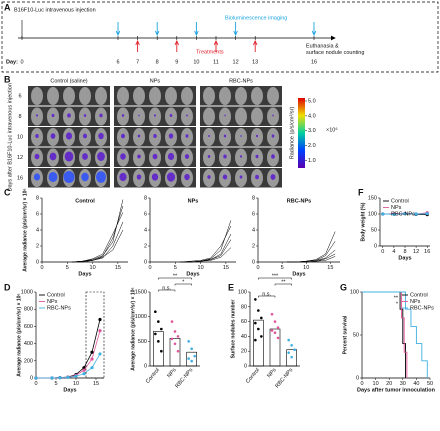  Describe the element at coordinates (20, 179) in the screenshot. I see `row-day: 16` at that location.